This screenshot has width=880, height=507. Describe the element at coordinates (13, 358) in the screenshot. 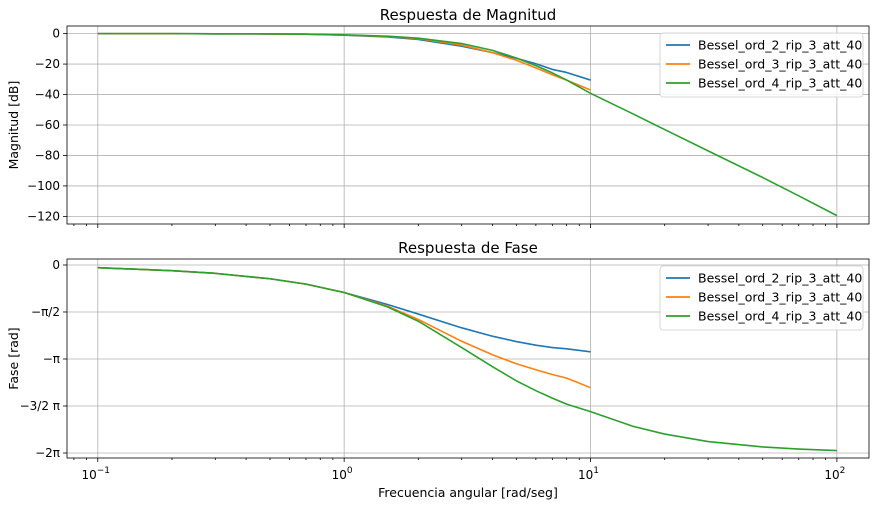

I see `phase-y-axis-label: Fase [rad]` at that location.